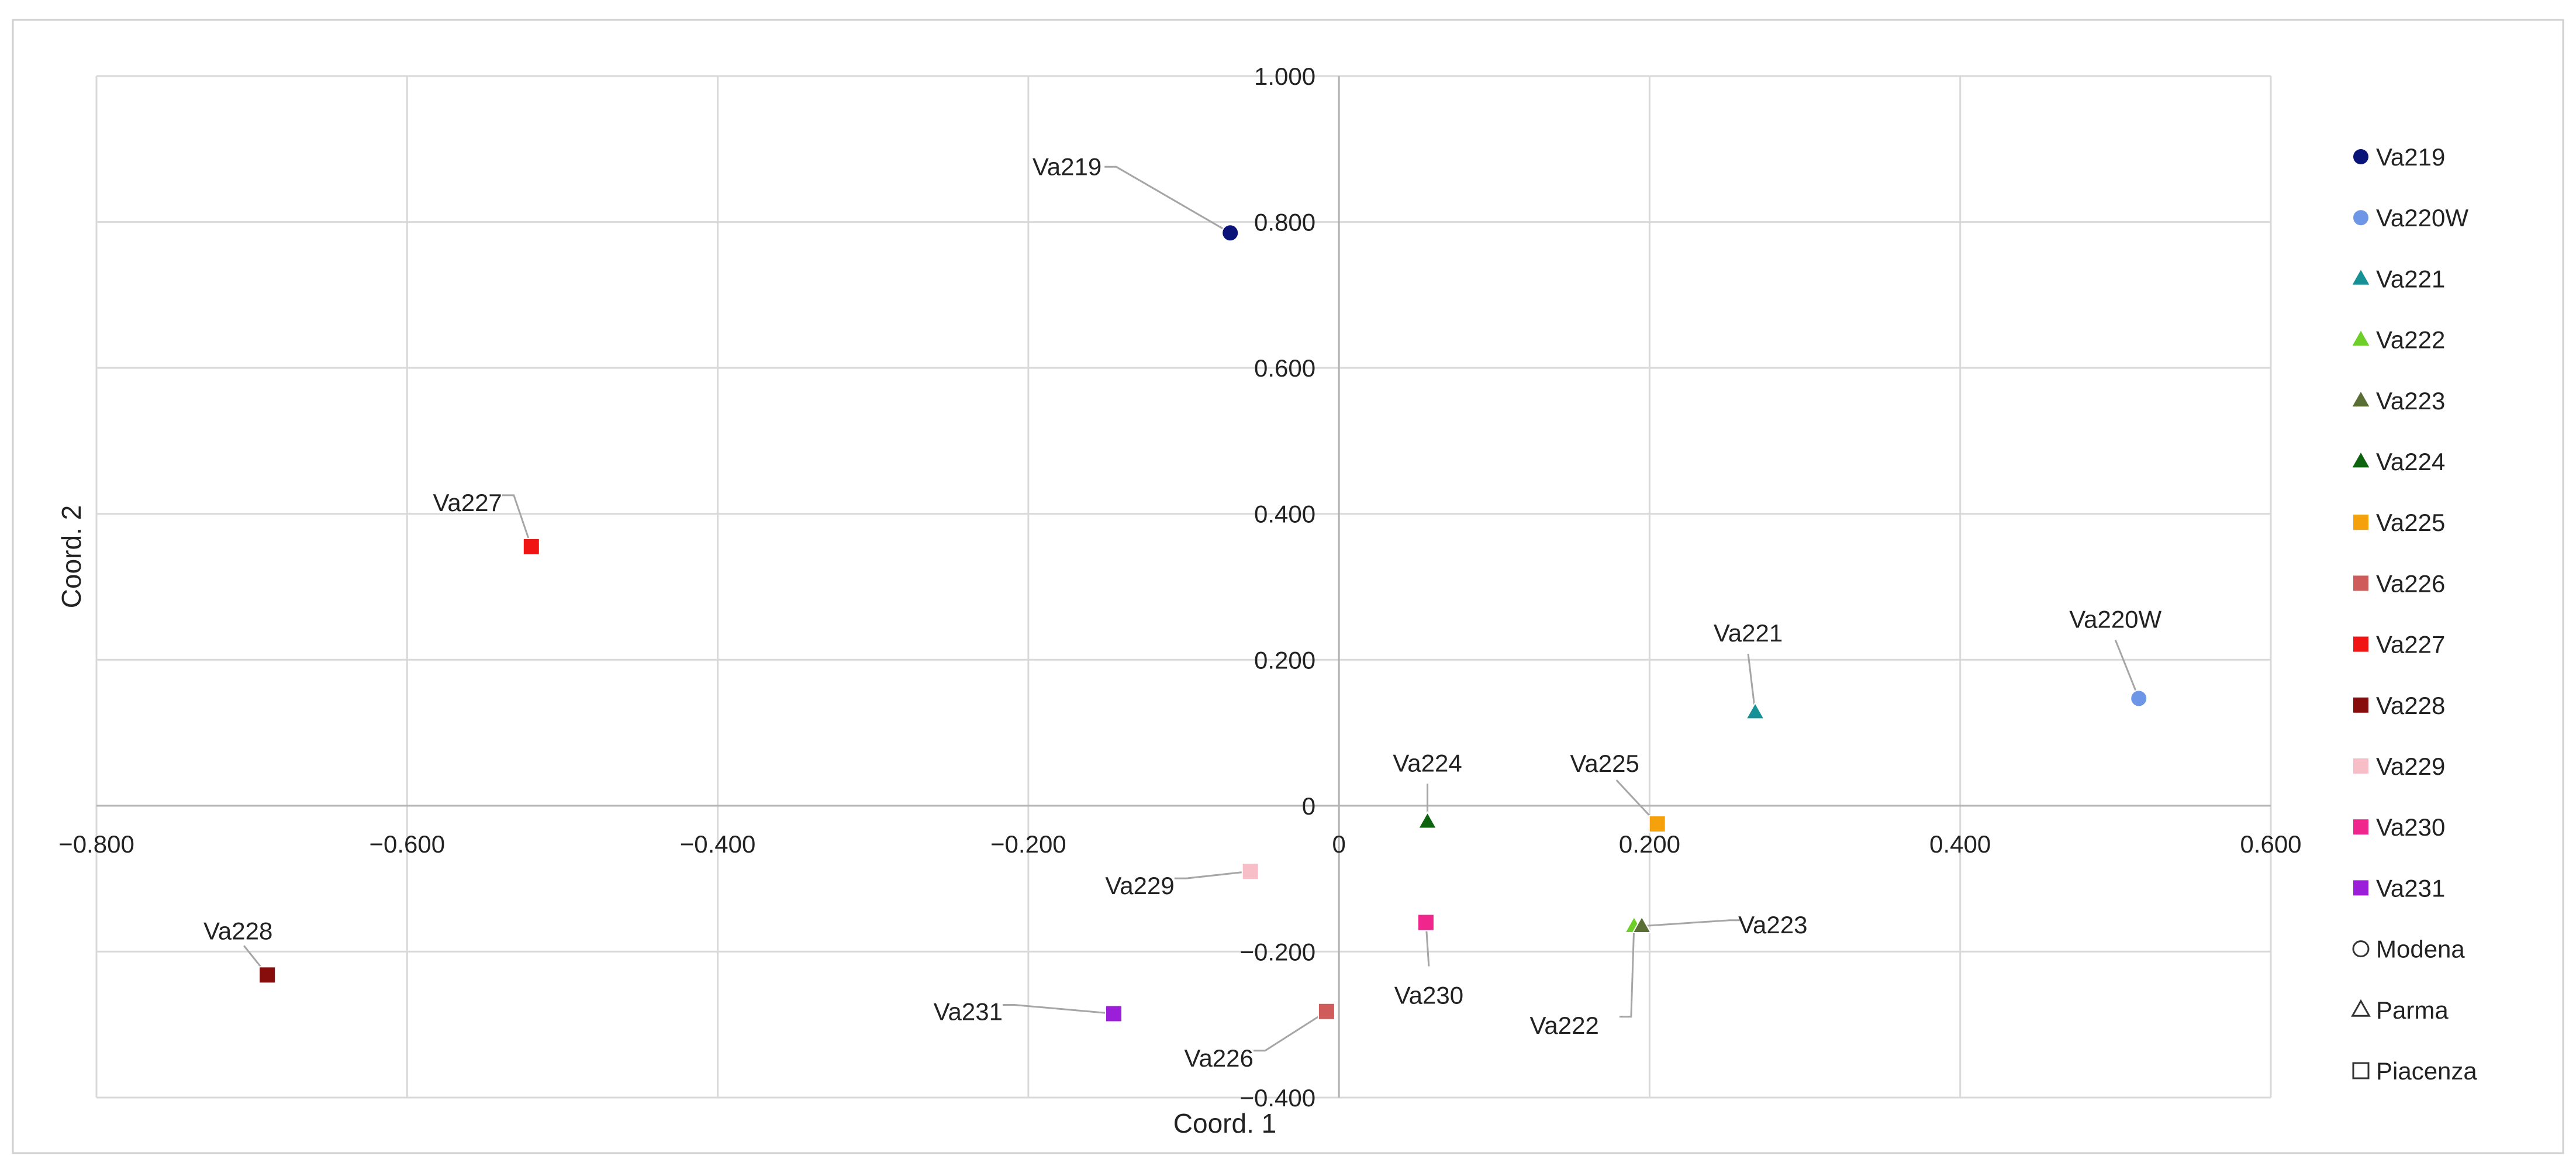  I want to click on legend-label: Va230, so click(2410, 827).